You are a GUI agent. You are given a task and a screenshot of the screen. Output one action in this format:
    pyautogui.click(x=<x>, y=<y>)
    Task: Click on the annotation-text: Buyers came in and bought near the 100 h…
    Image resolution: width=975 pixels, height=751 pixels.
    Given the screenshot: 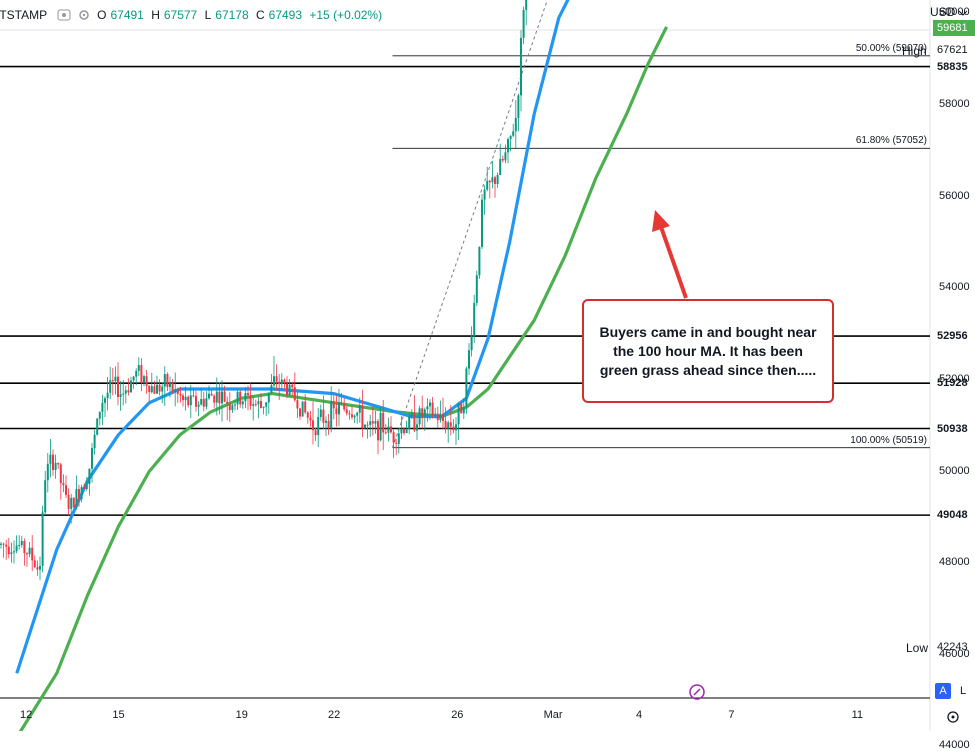 What is the action you would take?
    pyautogui.click(x=708, y=350)
    